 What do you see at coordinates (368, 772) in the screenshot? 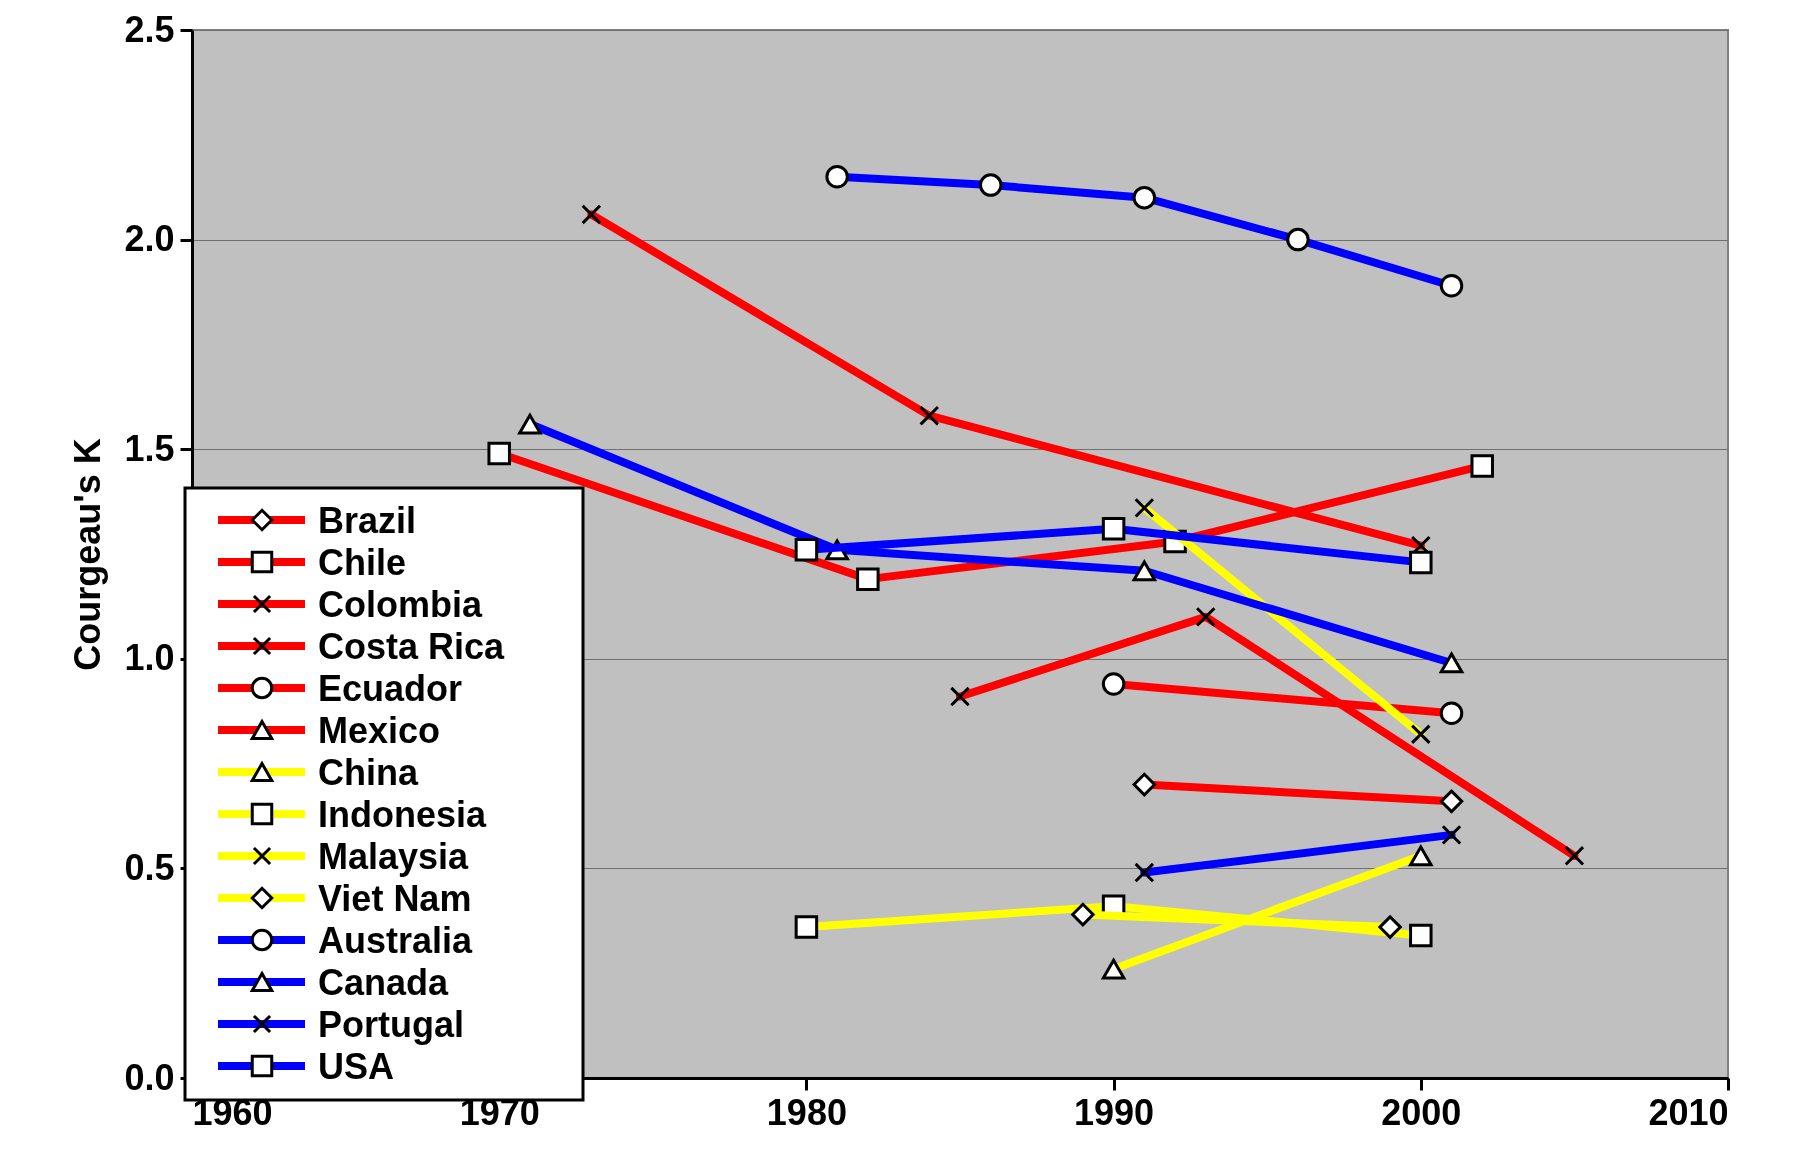
I see `legend-label: China` at bounding box center [368, 772].